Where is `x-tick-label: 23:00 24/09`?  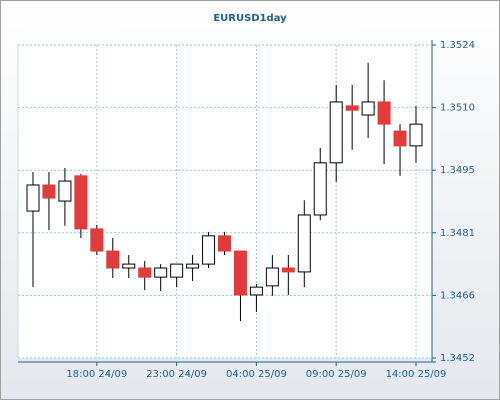
x-tick-label: 23:00 24/09 is located at coordinates (176, 374).